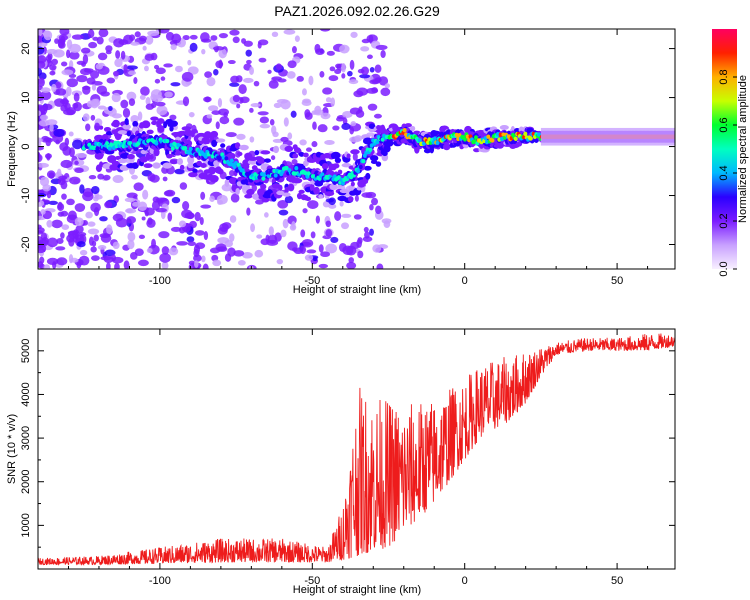  I want to click on colorbar-tick-label: 0.2, so click(724, 220).